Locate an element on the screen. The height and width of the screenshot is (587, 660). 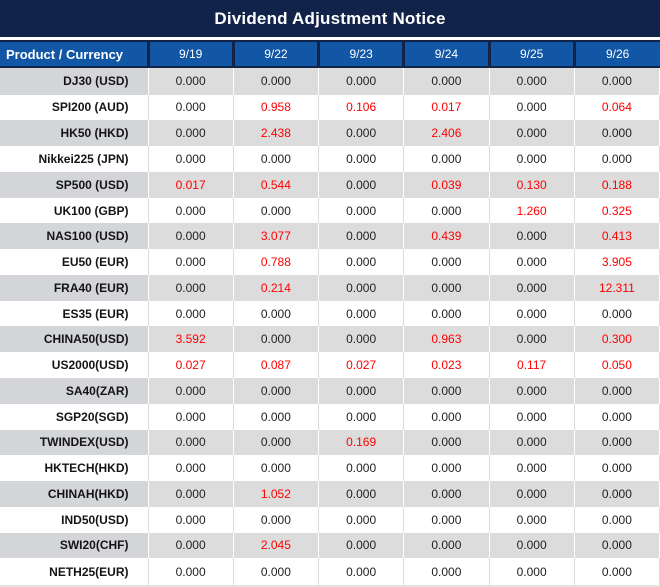
page-title: Dividend Adjustment Notice is located at coordinates (330, 18).